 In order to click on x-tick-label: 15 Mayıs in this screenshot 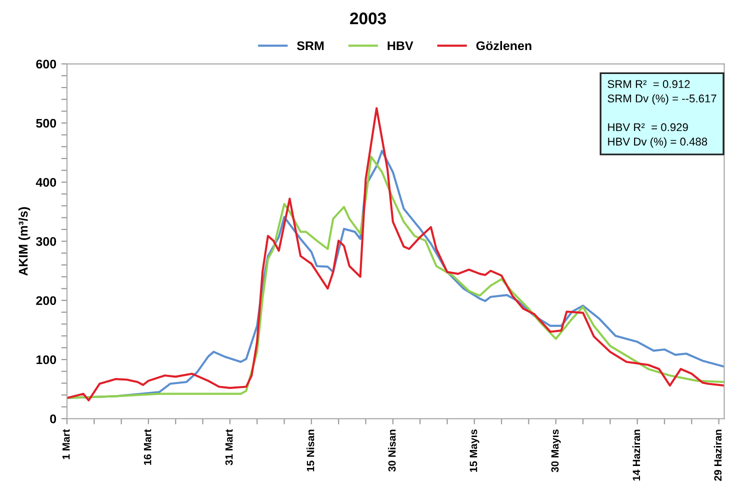, I will do `click(475, 451)`.